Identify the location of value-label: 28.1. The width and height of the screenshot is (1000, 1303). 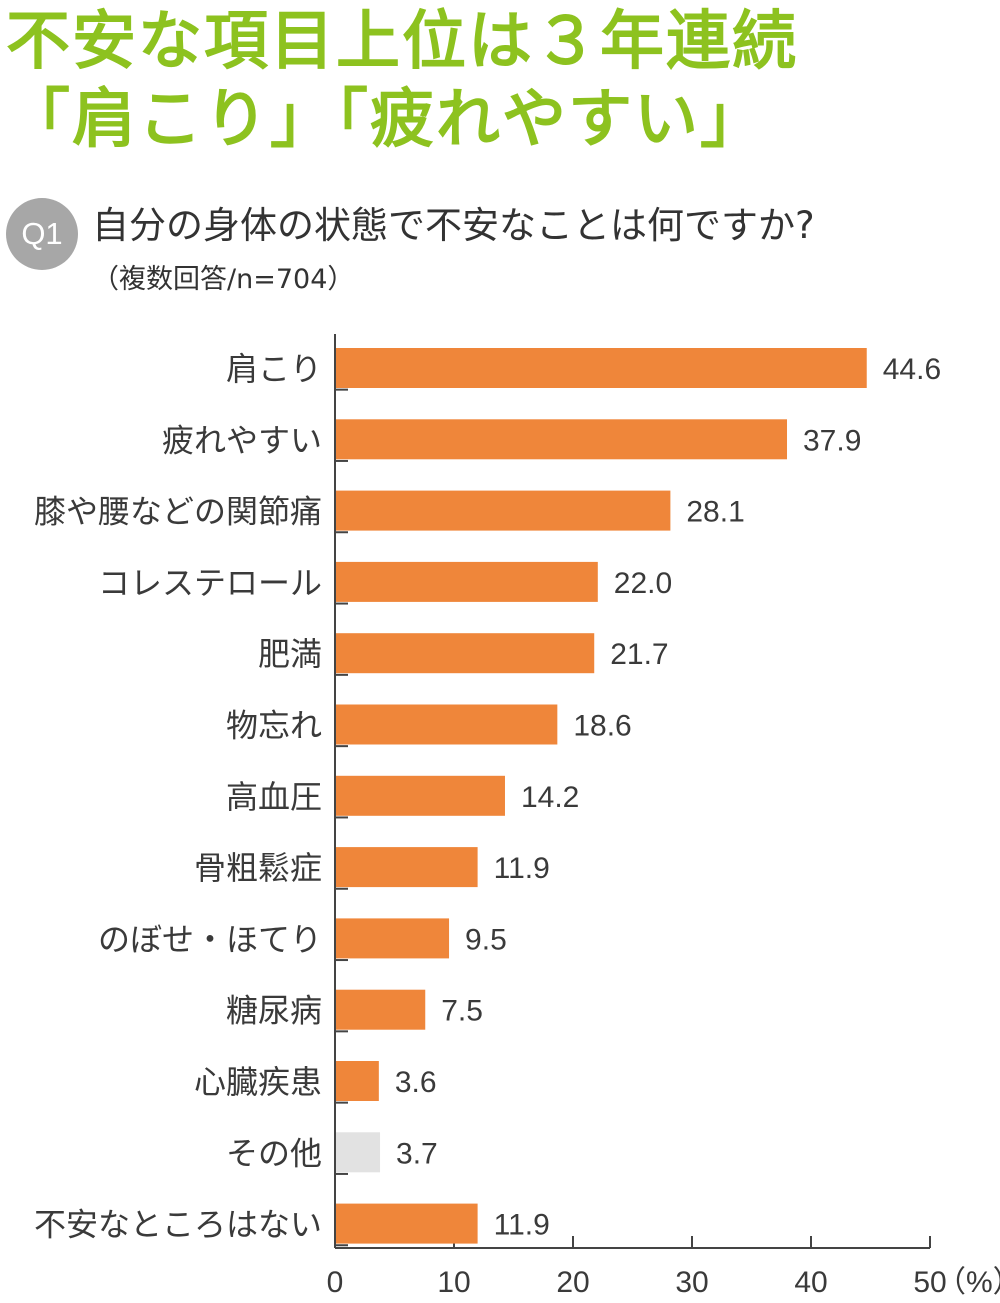
(715, 512).